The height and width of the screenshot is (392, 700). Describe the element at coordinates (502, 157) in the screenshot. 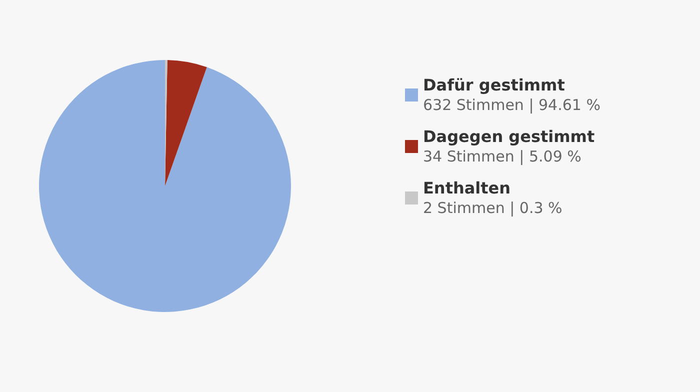

I see `data-label: 34 Stimmen | 5.09 %` at that location.